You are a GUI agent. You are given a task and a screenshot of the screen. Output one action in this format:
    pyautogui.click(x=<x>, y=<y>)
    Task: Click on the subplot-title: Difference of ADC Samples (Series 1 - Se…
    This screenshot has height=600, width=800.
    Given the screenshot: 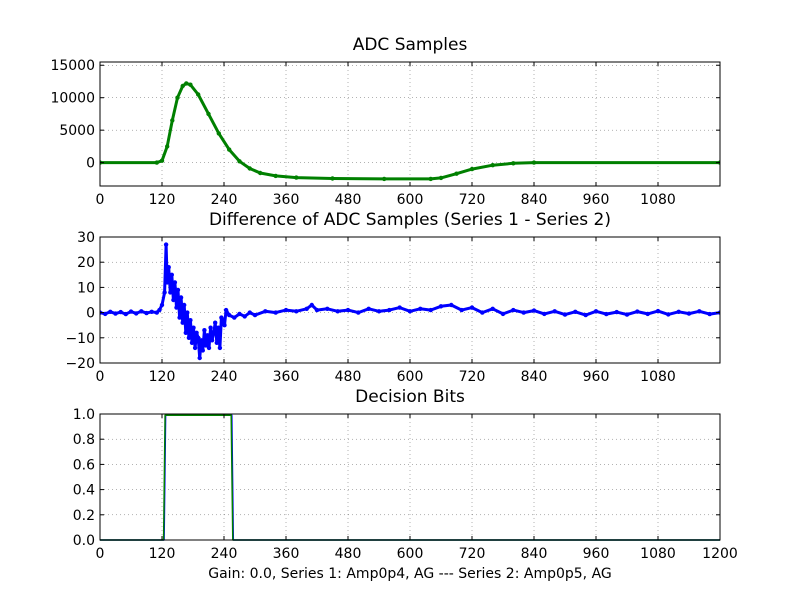 What is the action you would take?
    pyautogui.click(x=410, y=220)
    